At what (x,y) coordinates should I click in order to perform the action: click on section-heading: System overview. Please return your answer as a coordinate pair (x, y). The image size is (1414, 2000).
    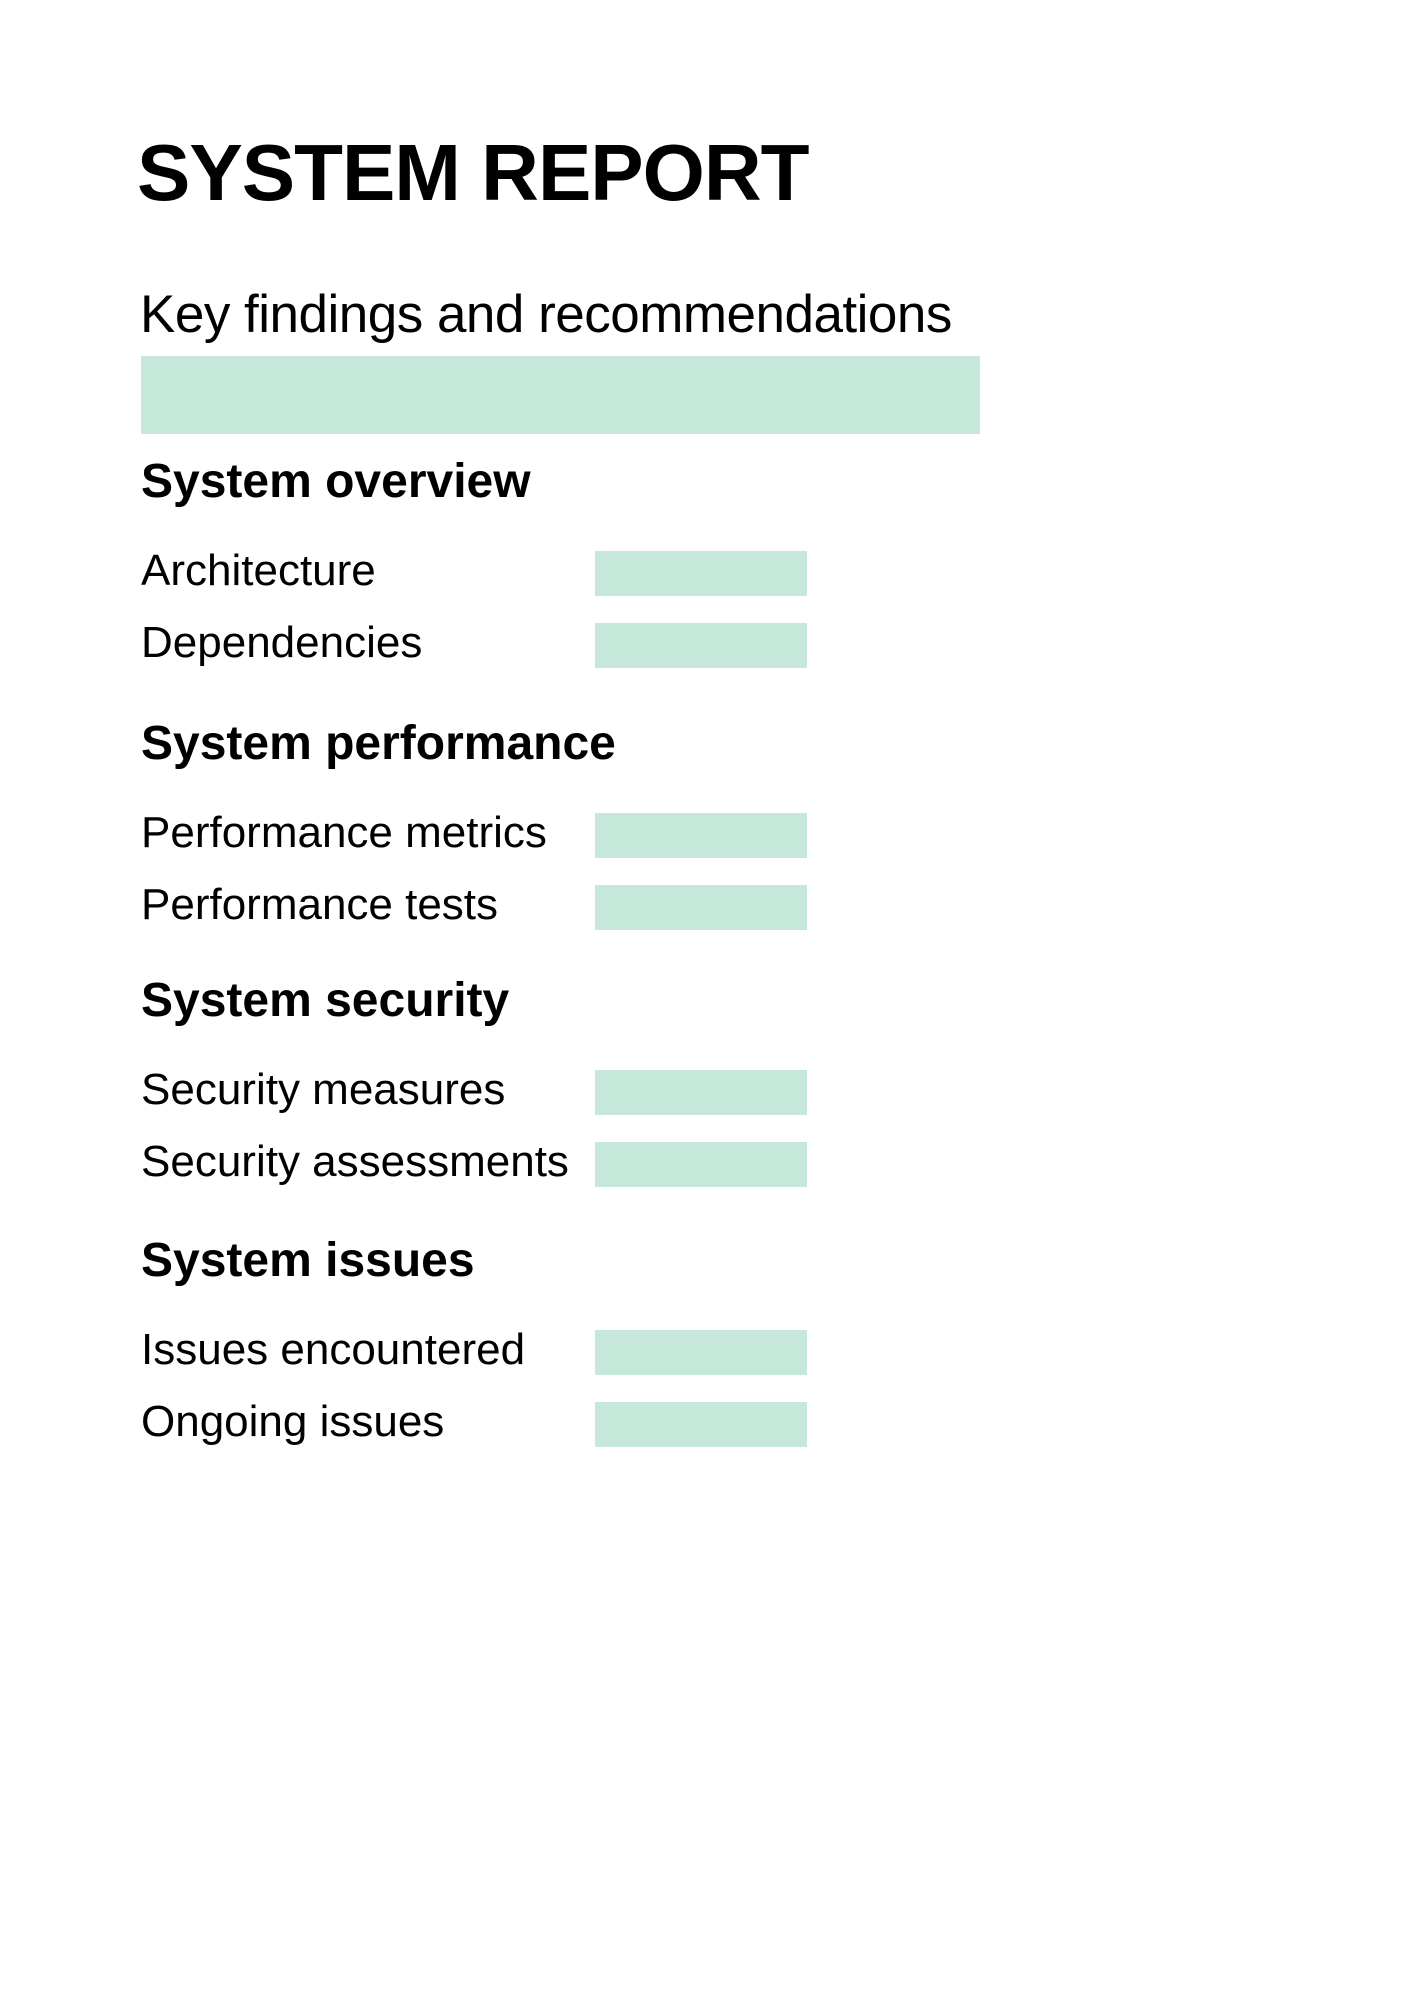
    Looking at the image, I should click on (336, 481).